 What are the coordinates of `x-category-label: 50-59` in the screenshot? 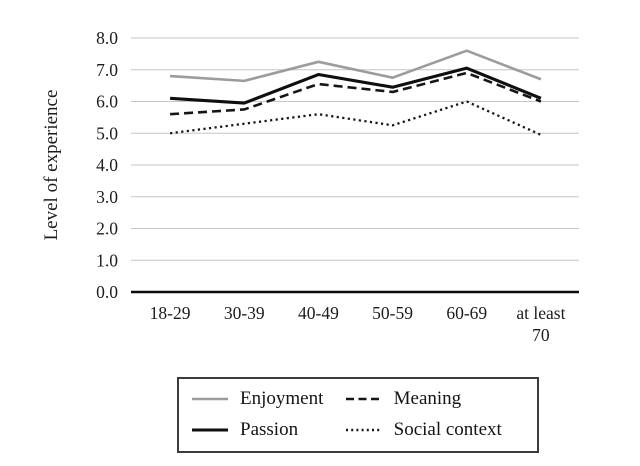 It's located at (392, 313).